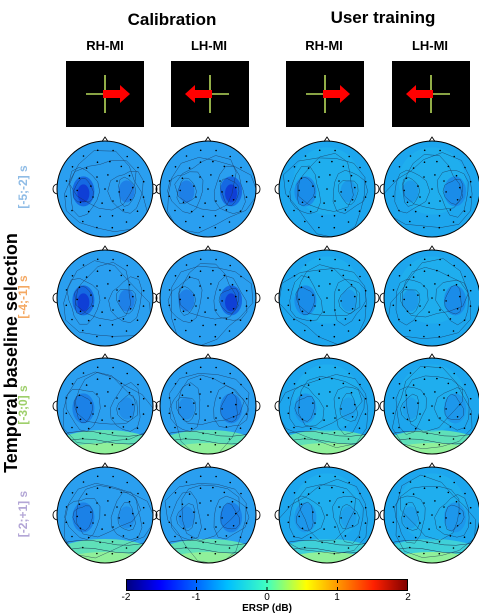 Image resolution: width=479 pixels, height=616 pixels. Describe the element at coordinates (337, 597) in the screenshot. I see `colorbar-tick: 1` at that location.